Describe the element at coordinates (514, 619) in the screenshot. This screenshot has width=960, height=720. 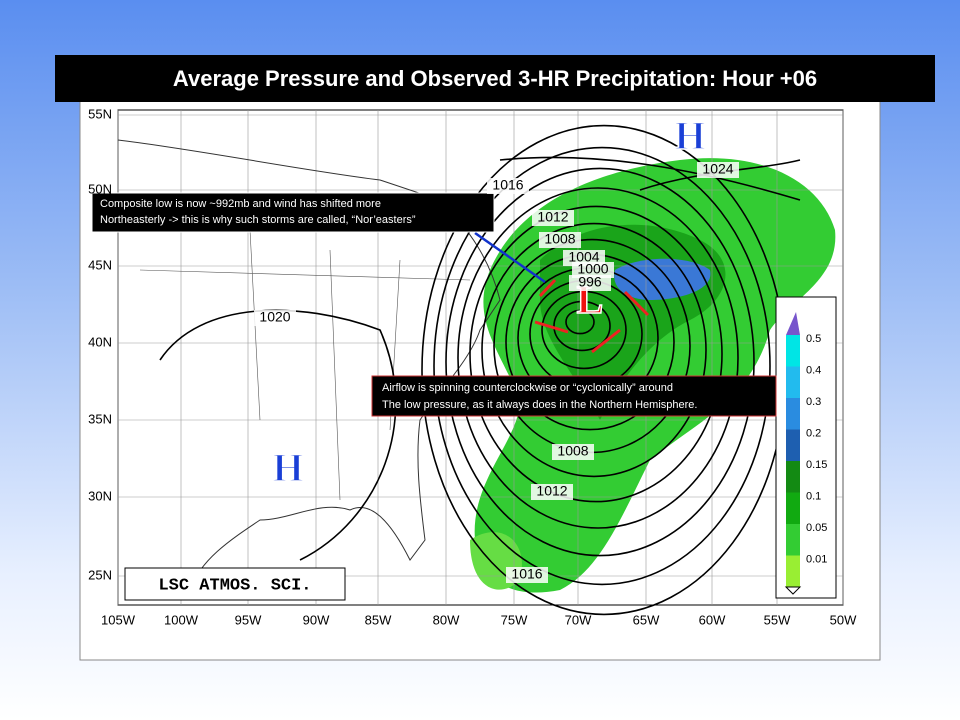
I see `lon-label: 75W` at that location.